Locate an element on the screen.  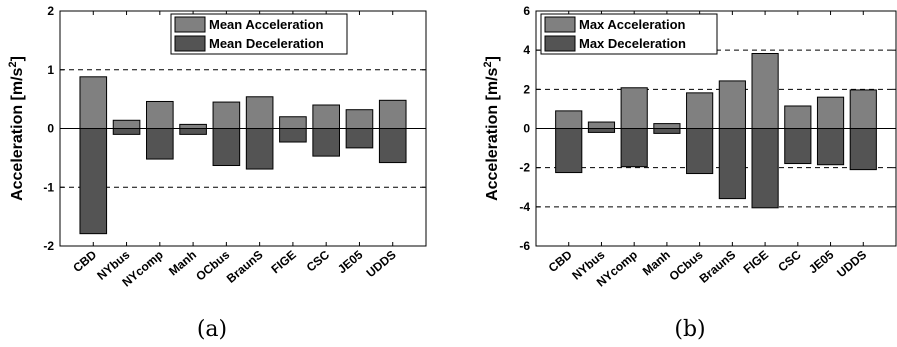
legend: Mean Acceleration Mean Deceleration is located at coordinates (259, 34).